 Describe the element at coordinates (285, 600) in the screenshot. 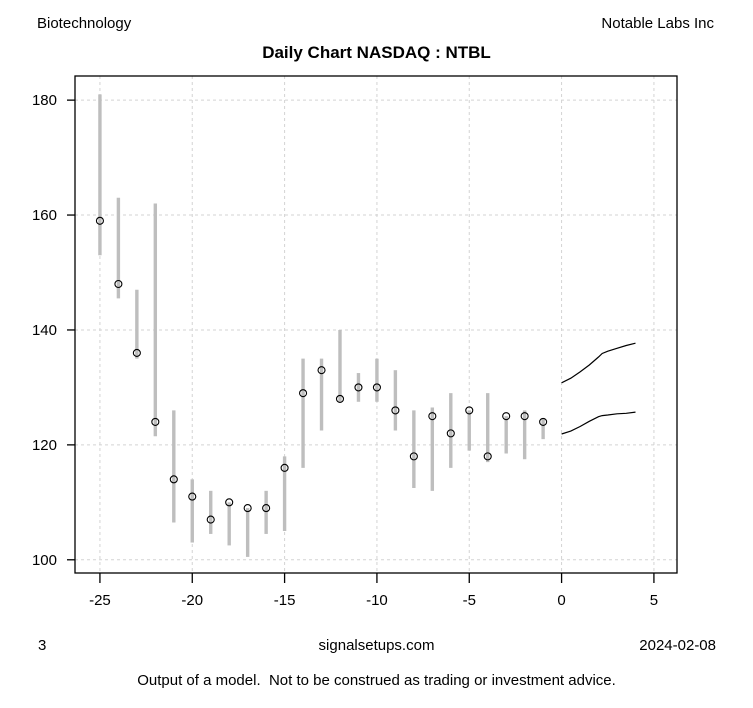

I see `x-tick-label: -15` at that location.